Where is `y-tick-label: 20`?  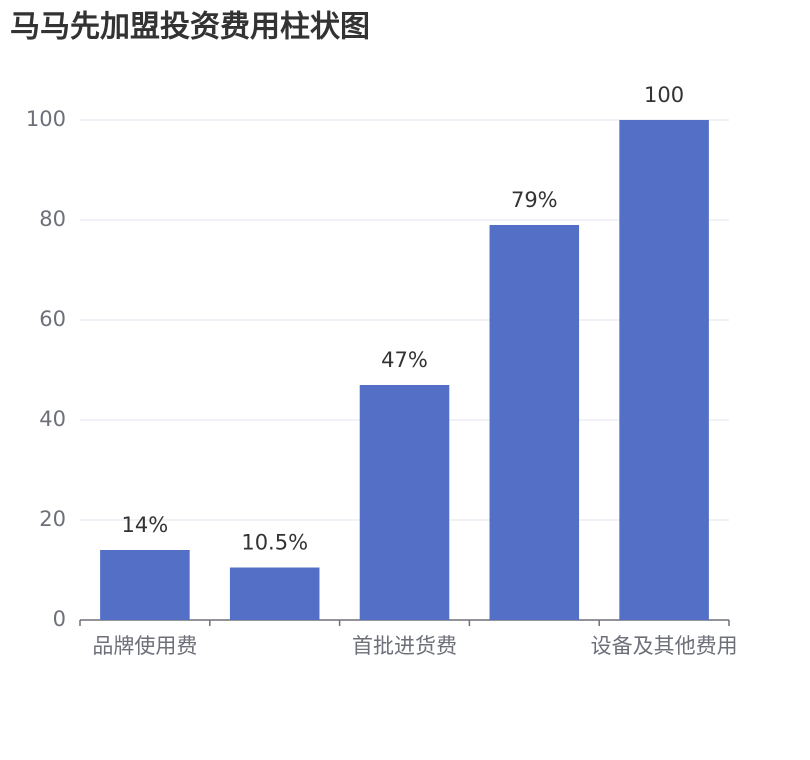
y-tick-label: 20 is located at coordinates (52, 519).